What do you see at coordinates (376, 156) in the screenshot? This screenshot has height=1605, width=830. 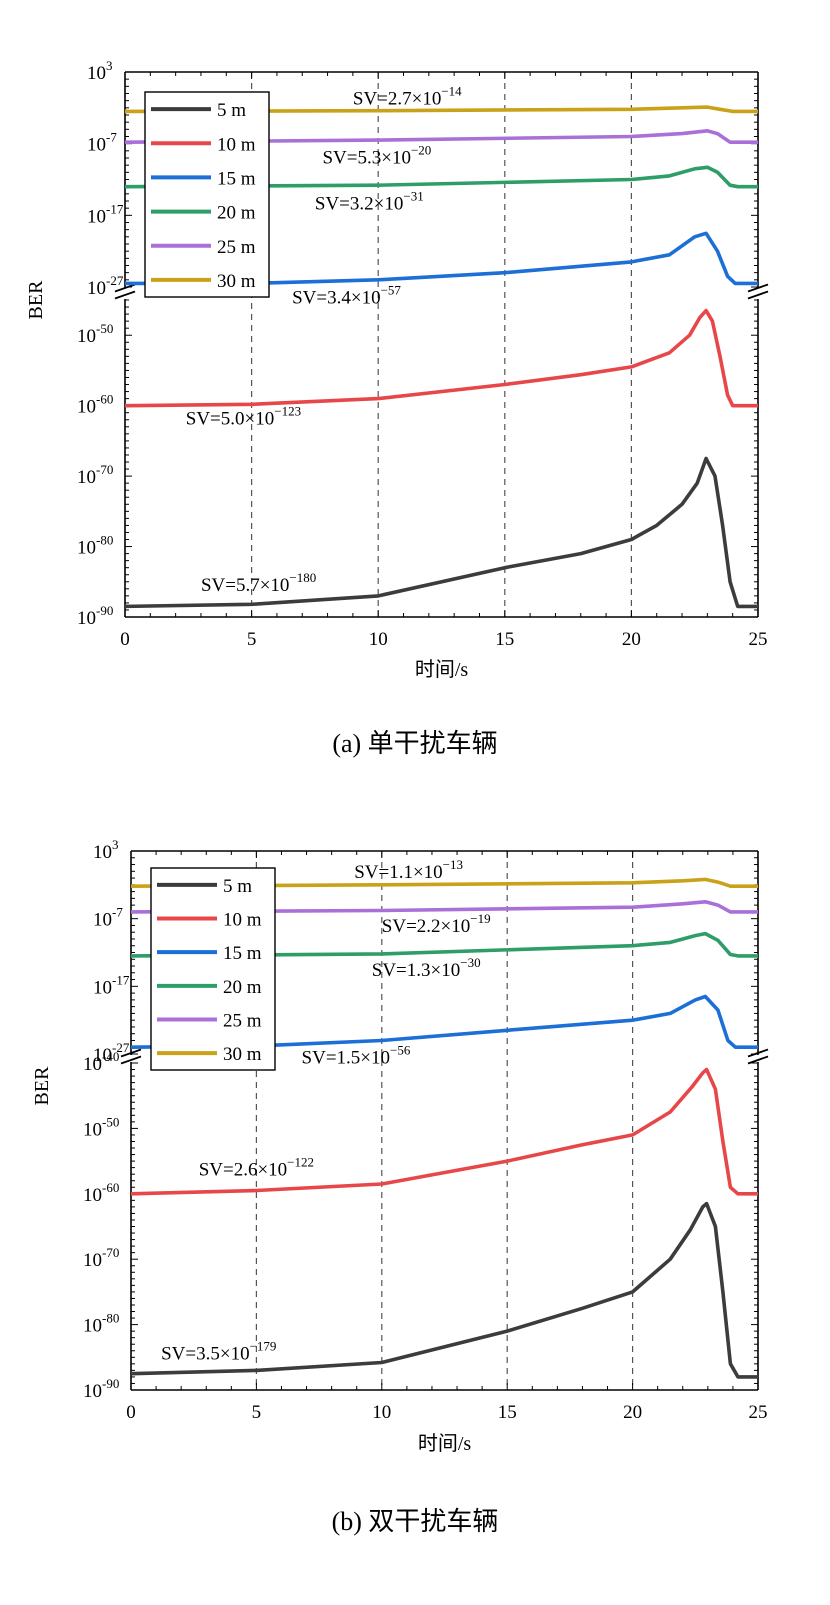 I see `sv-annotation: SV=5.3×10−20` at bounding box center [376, 156].